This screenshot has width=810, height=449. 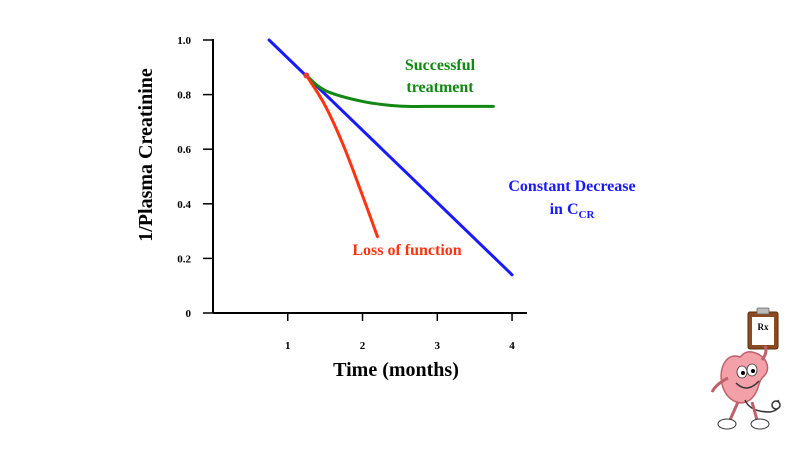 What do you see at coordinates (195, 177) in the screenshot?
I see `y-ticks: 0 0.2 0.4 0.6 0.8 1.0` at bounding box center [195, 177].